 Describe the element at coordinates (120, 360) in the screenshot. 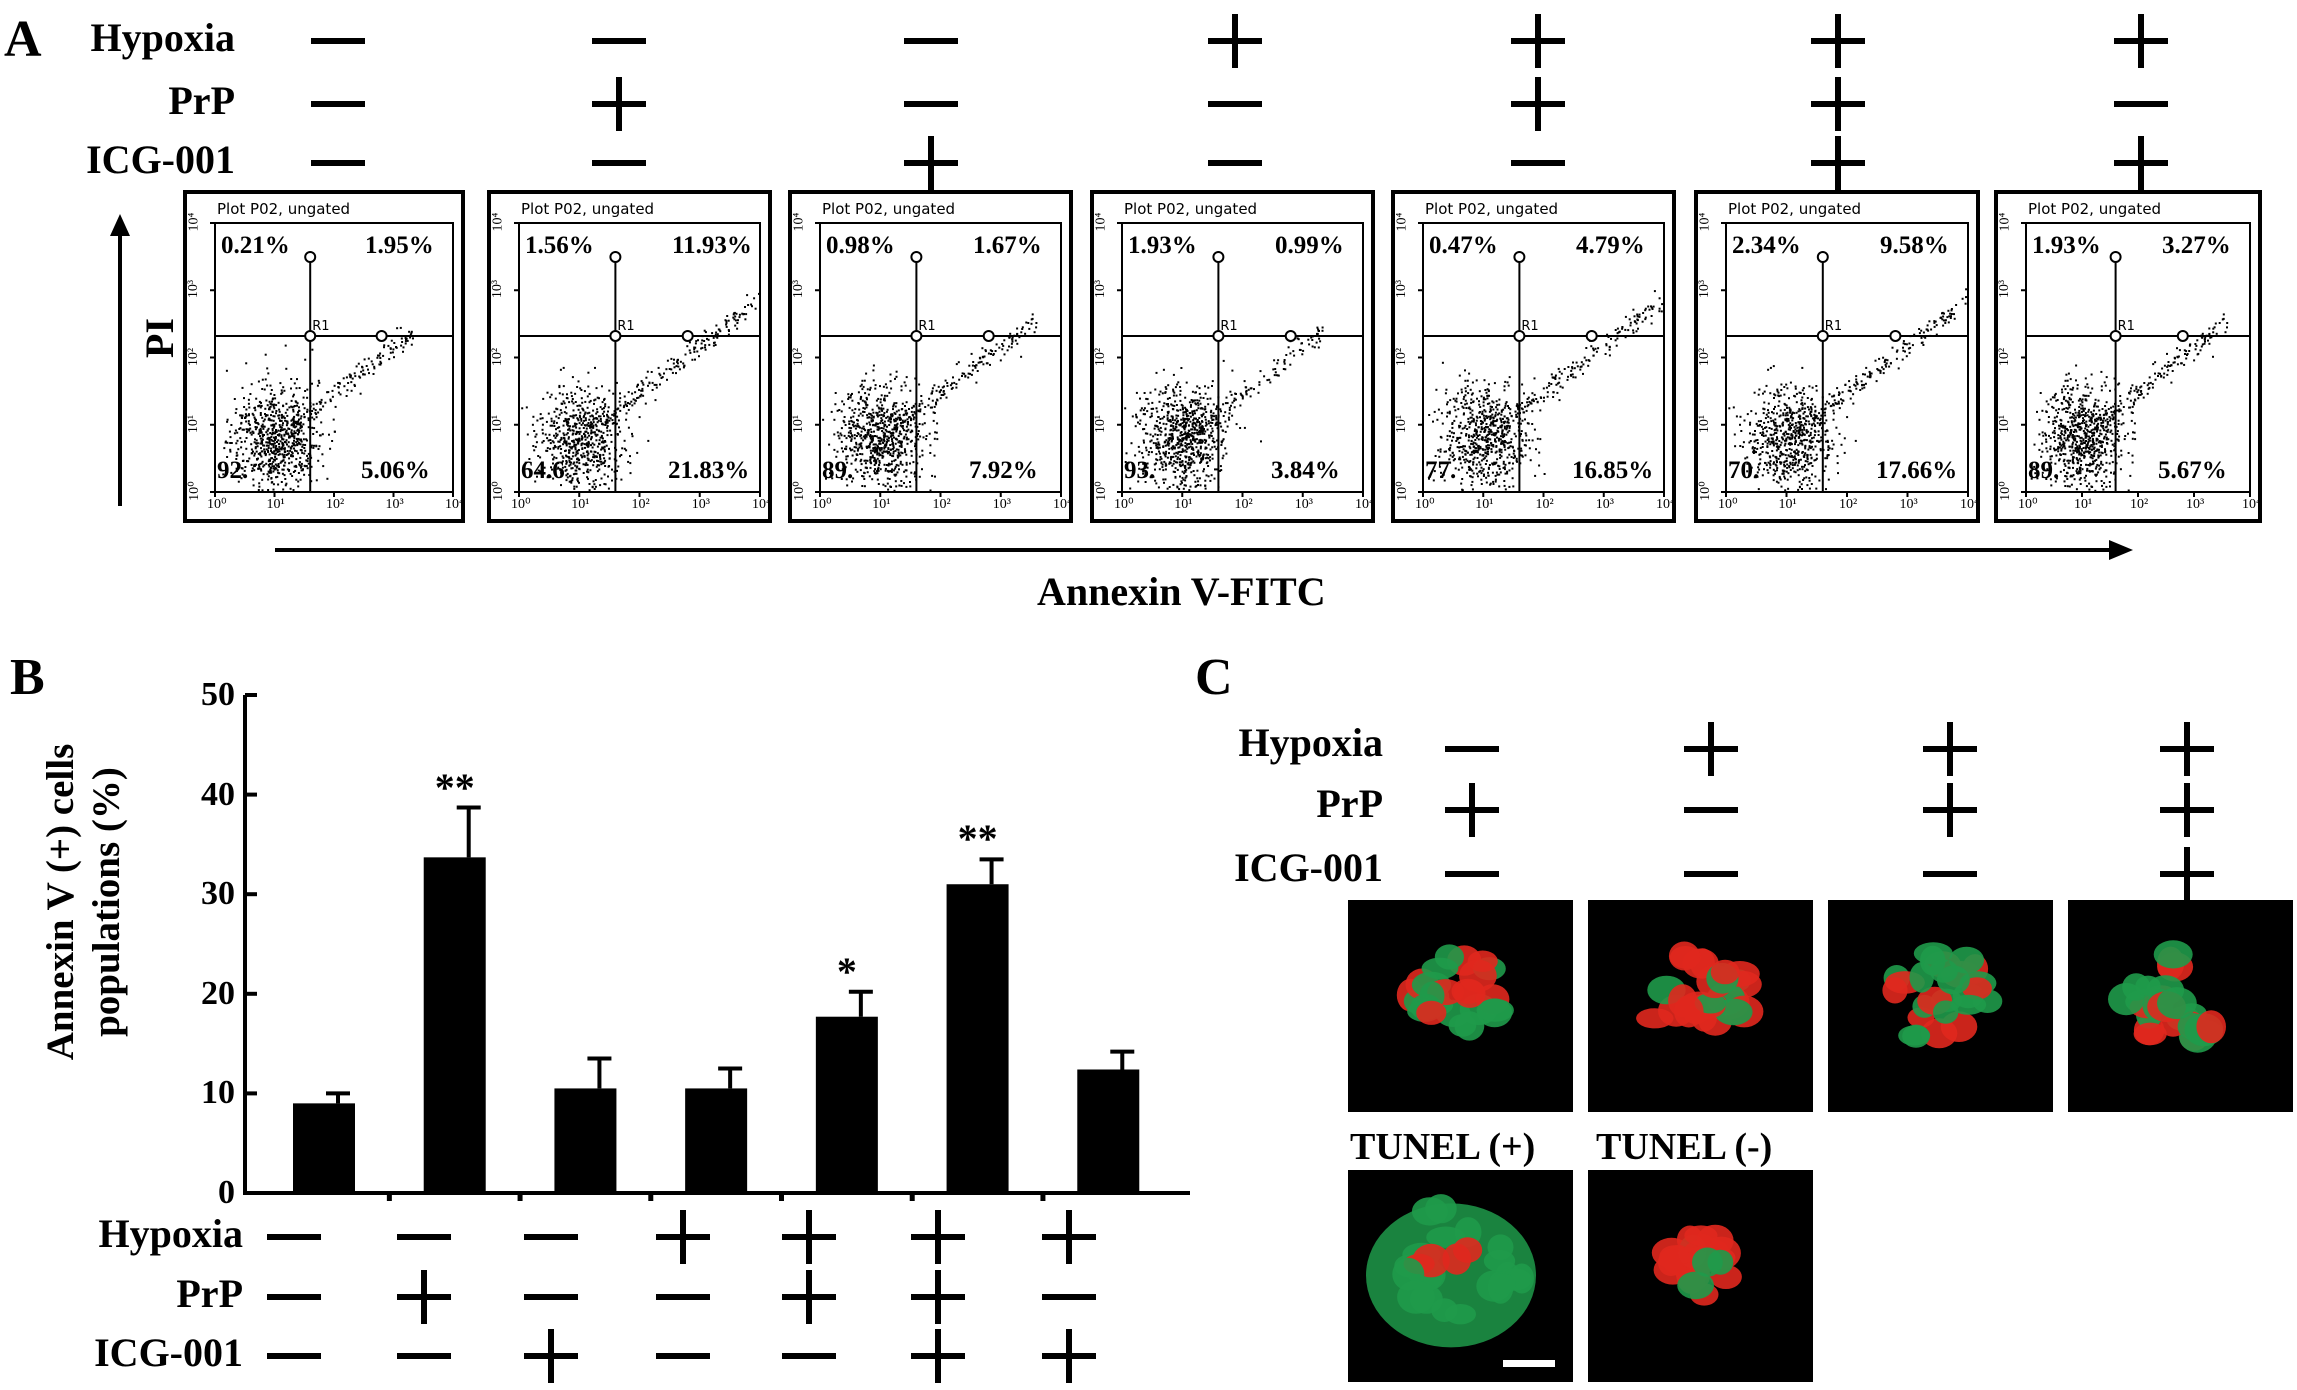

I see `pi-axis-arrow` at that location.